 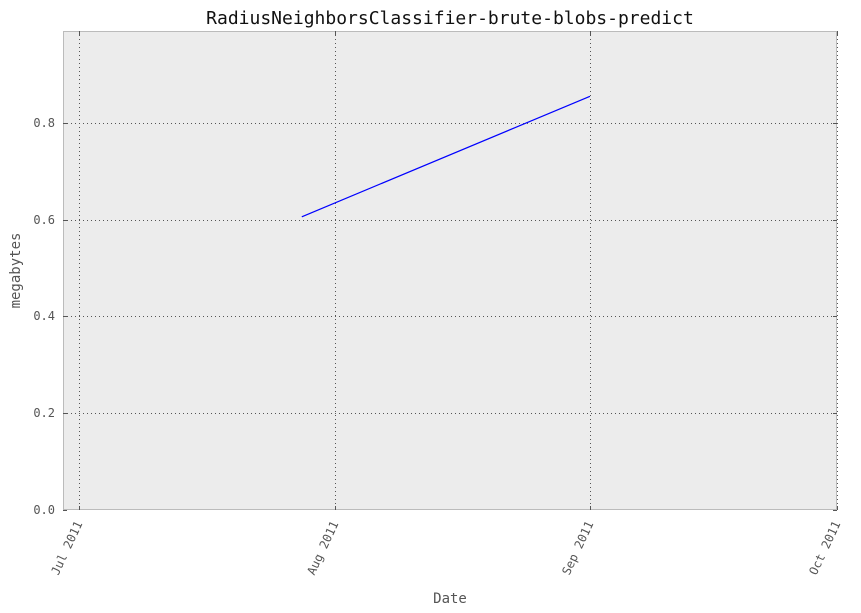 What do you see at coordinates (322, 548) in the screenshot?
I see `x-tick-label: Aug 2011` at bounding box center [322, 548].